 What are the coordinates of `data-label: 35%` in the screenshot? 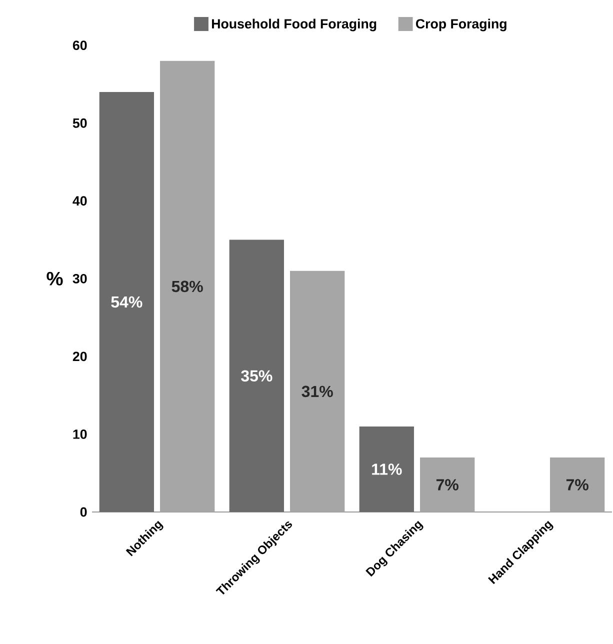 It's located at (256, 376).